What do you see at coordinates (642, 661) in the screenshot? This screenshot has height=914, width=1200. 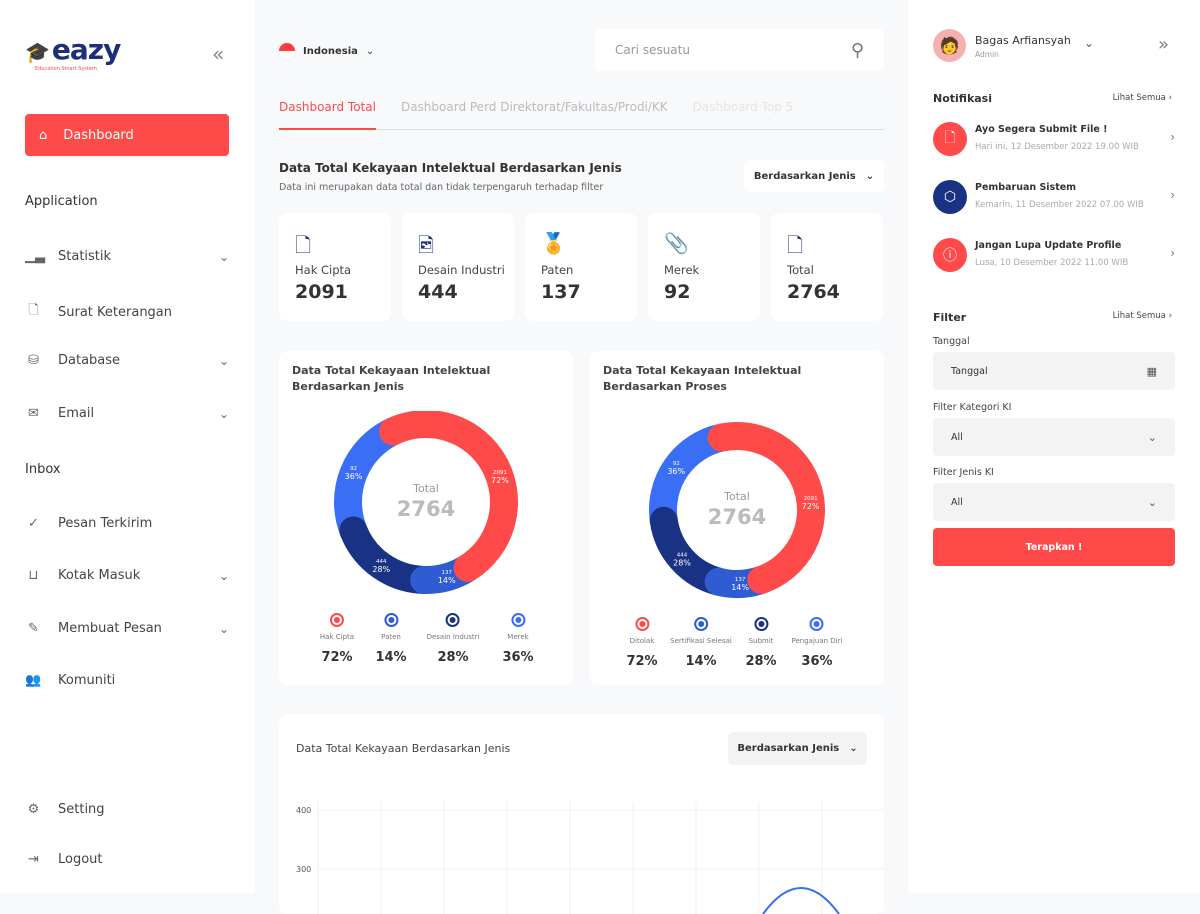 I see `legend-percent: 72%` at bounding box center [642, 661].